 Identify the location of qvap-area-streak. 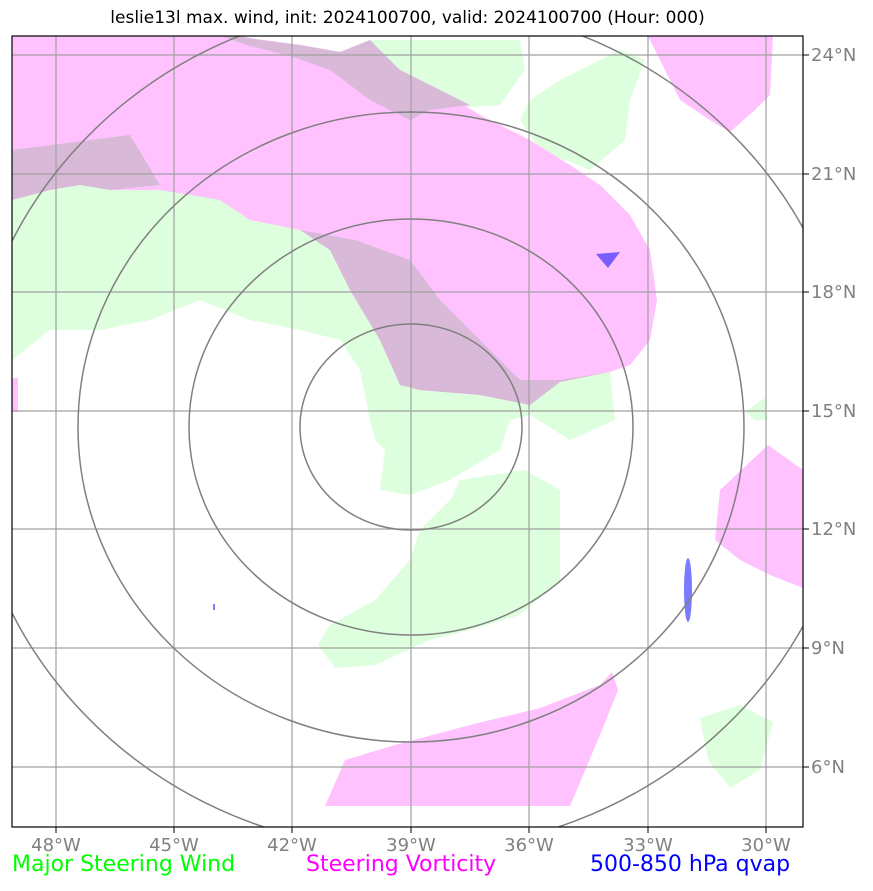
(688, 590).